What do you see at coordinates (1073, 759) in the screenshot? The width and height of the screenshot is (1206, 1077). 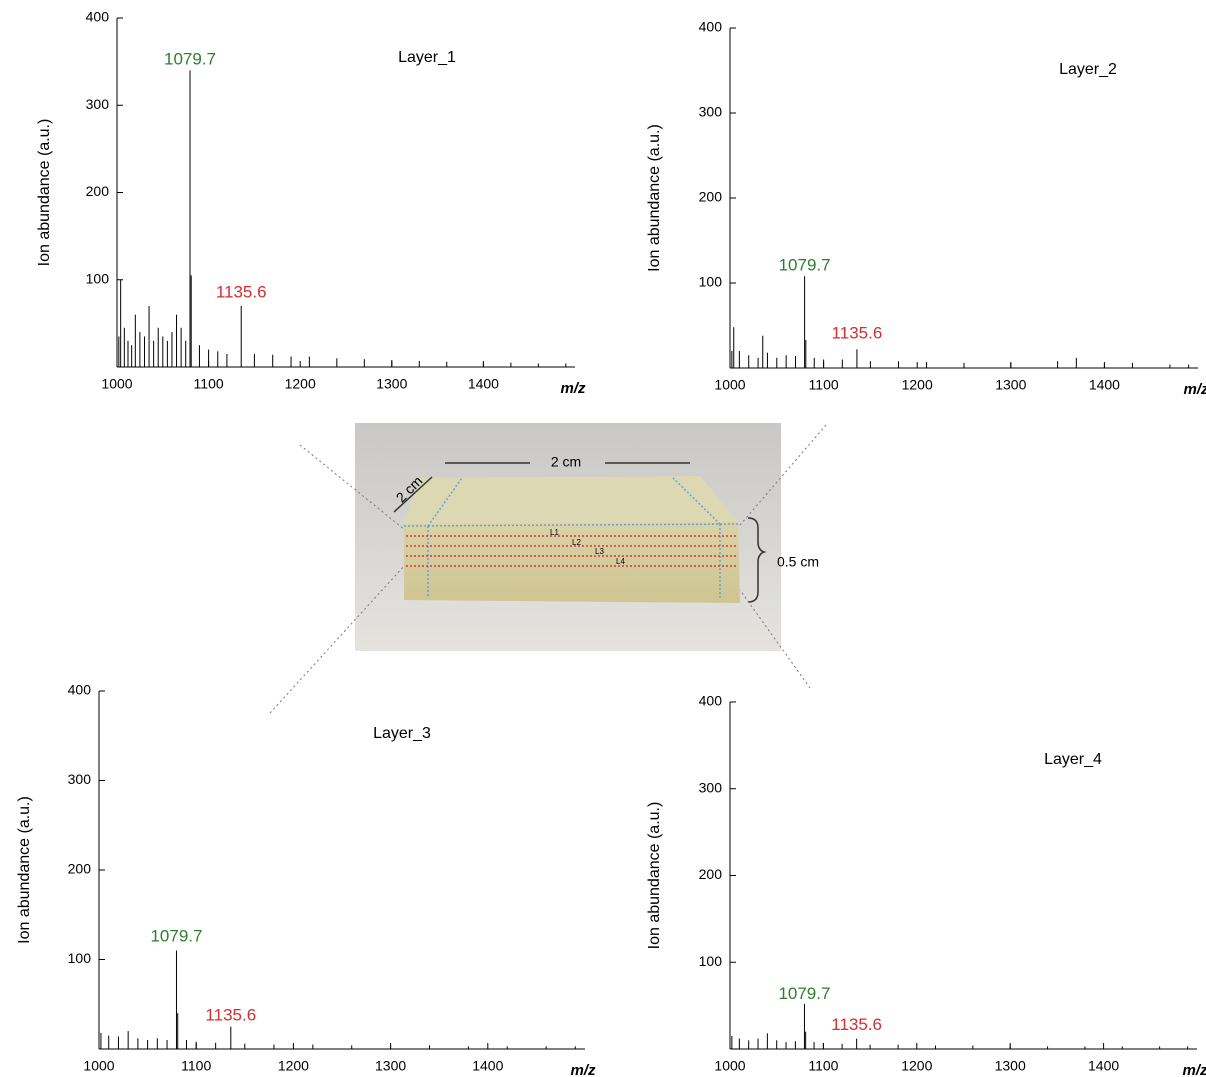 I see `chart-title: Layer_4` at bounding box center [1073, 759].